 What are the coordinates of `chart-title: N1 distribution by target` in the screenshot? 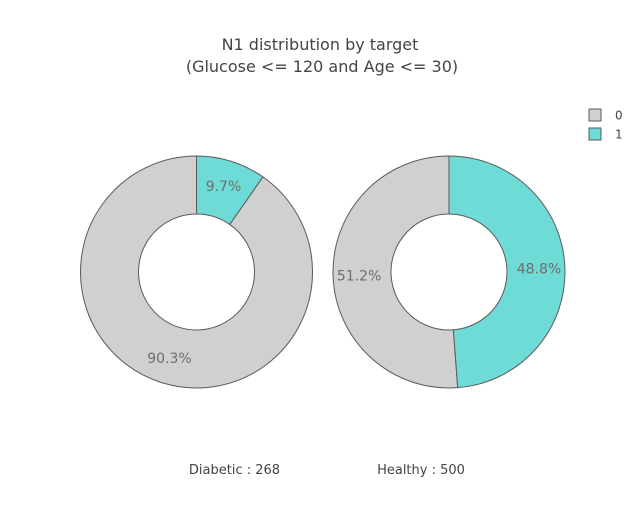 It's located at (320, 44).